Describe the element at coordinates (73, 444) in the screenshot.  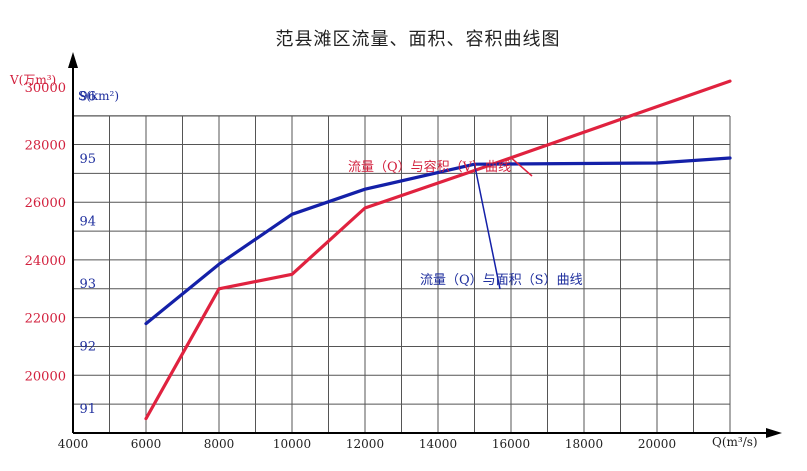
I see `x-tick-label: 4000` at that location.